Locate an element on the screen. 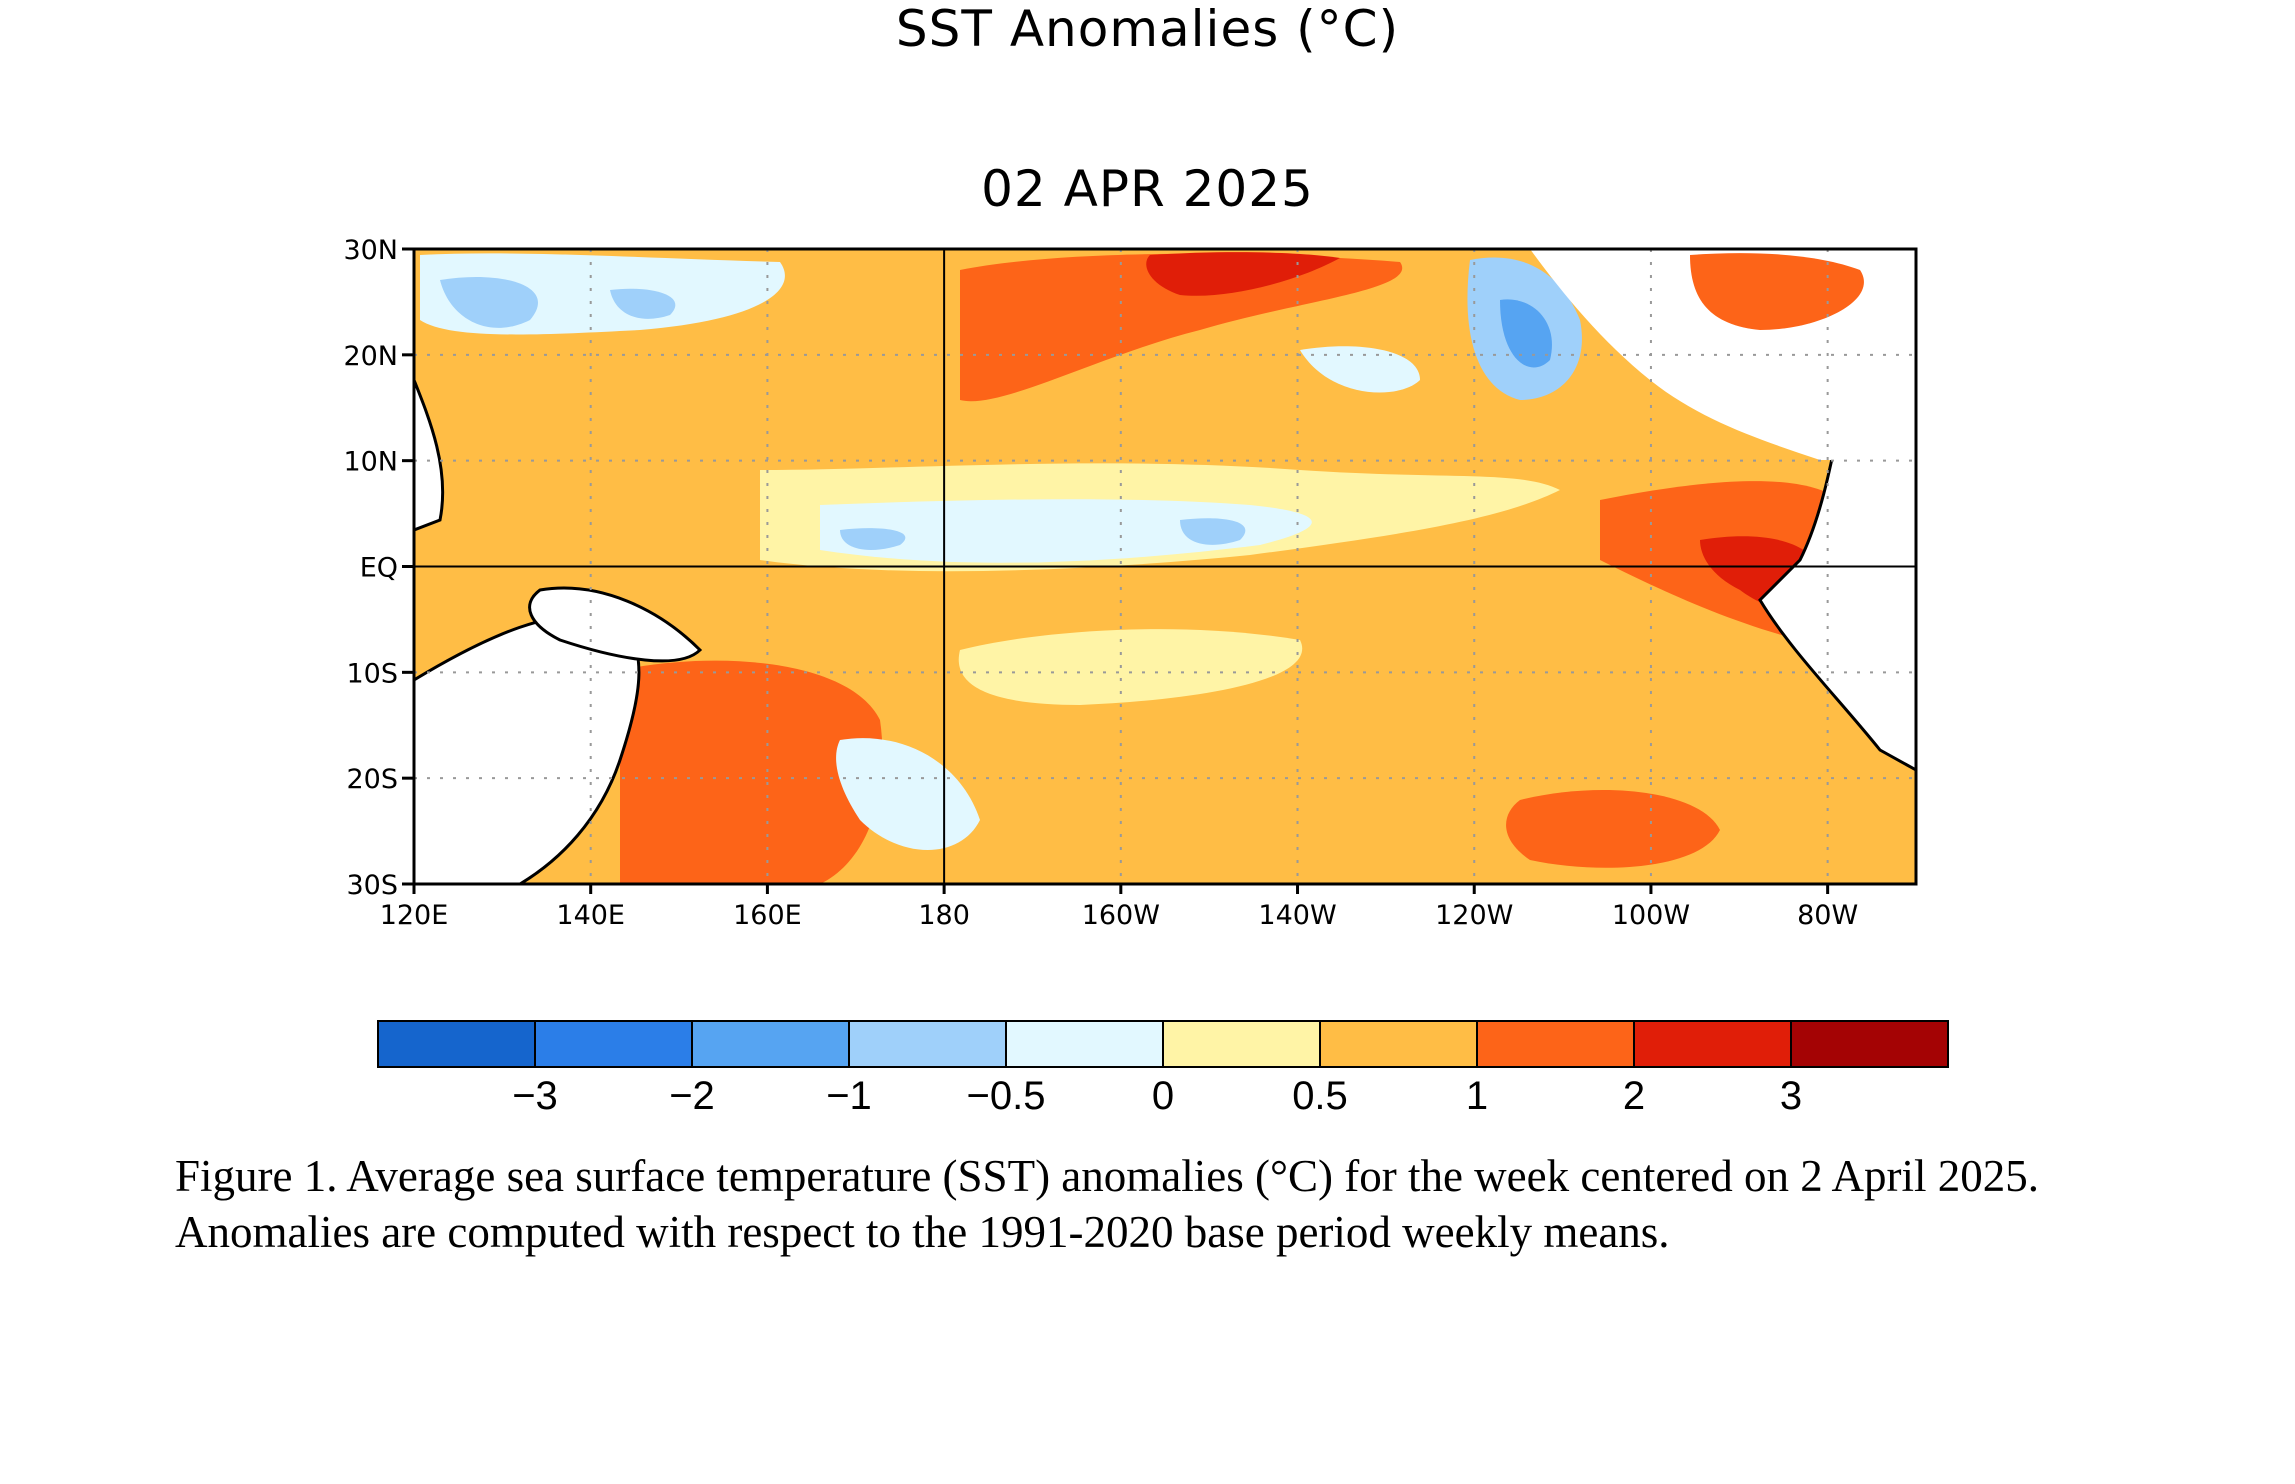 The width and height of the screenshot is (2295, 1484). latitude-labels: 30N 20N 10N EQ 10S 20S 30S is located at coordinates (378, 568).